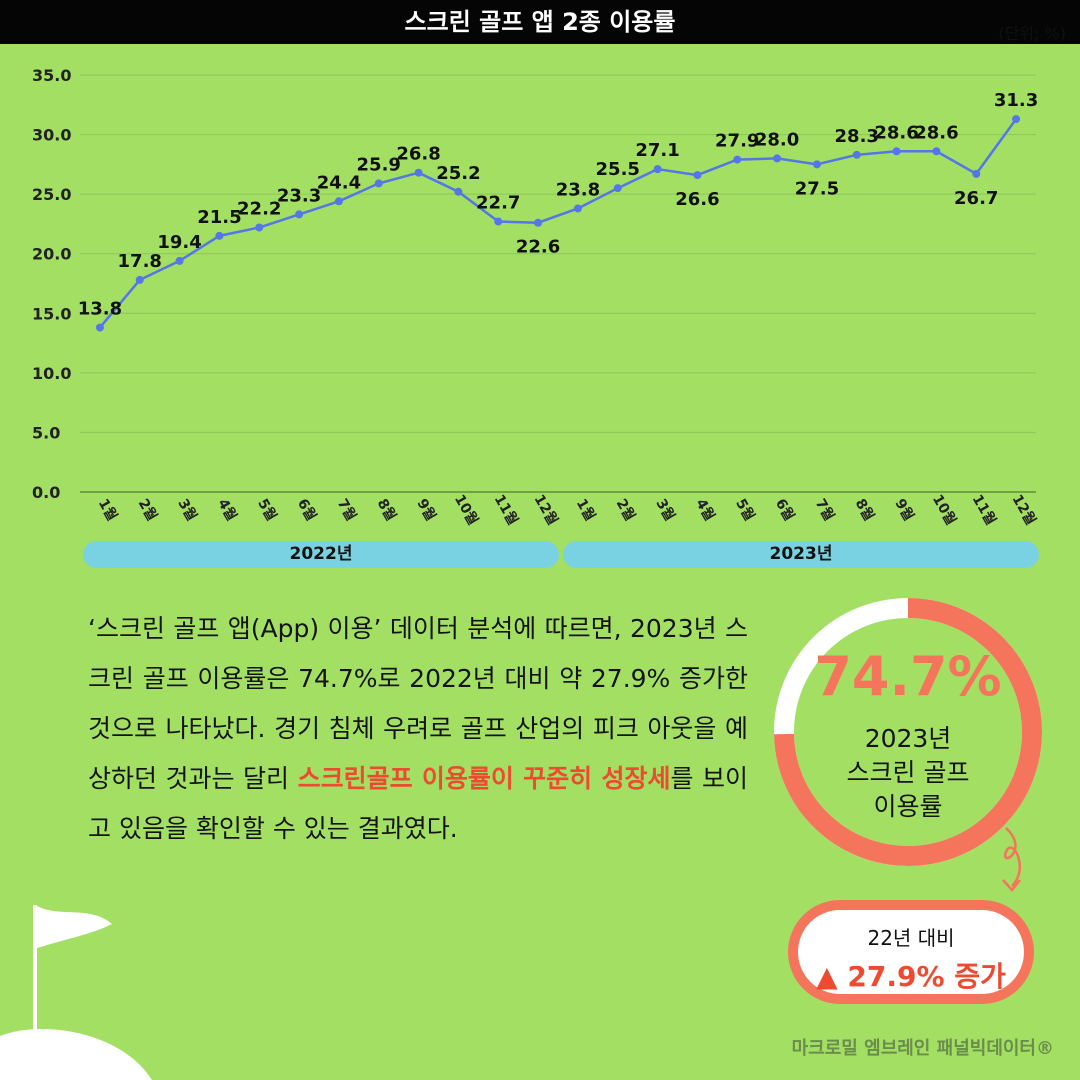 This screenshot has width=1080, height=1080. I want to click on y-tick-label: 15.0, so click(51, 313).